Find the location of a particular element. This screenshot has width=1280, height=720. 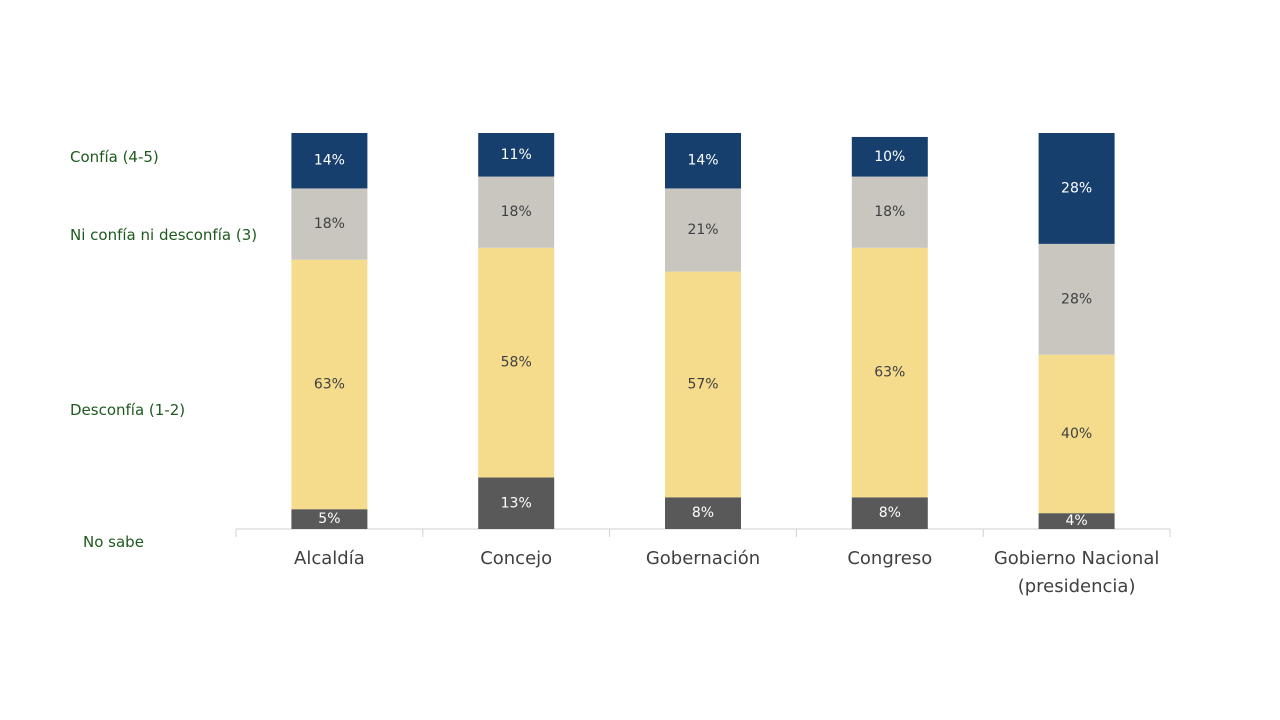

legend-label: Ni confía ni desconfía (3) is located at coordinates (164, 235).